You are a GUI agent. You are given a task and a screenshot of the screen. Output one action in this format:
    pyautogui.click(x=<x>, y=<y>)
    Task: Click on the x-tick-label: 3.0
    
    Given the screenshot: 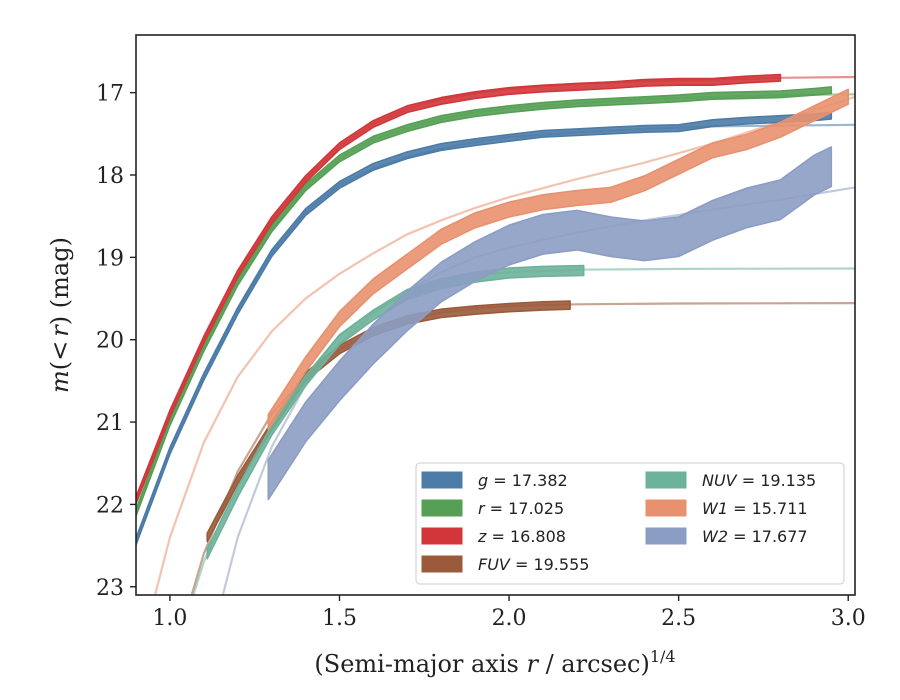 What is the action you would take?
    pyautogui.click(x=848, y=618)
    